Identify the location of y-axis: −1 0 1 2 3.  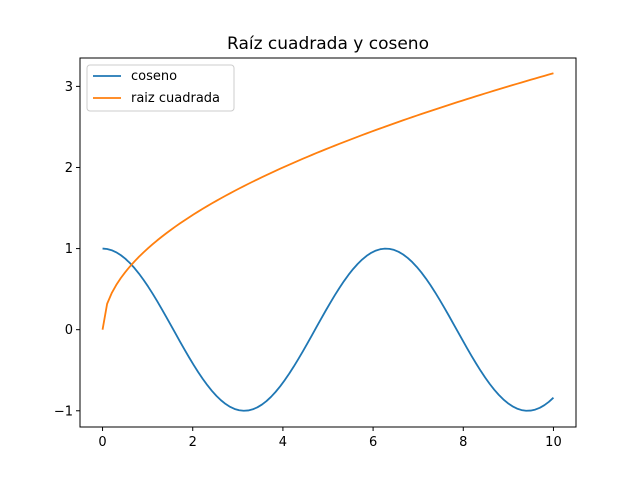
(67, 249).